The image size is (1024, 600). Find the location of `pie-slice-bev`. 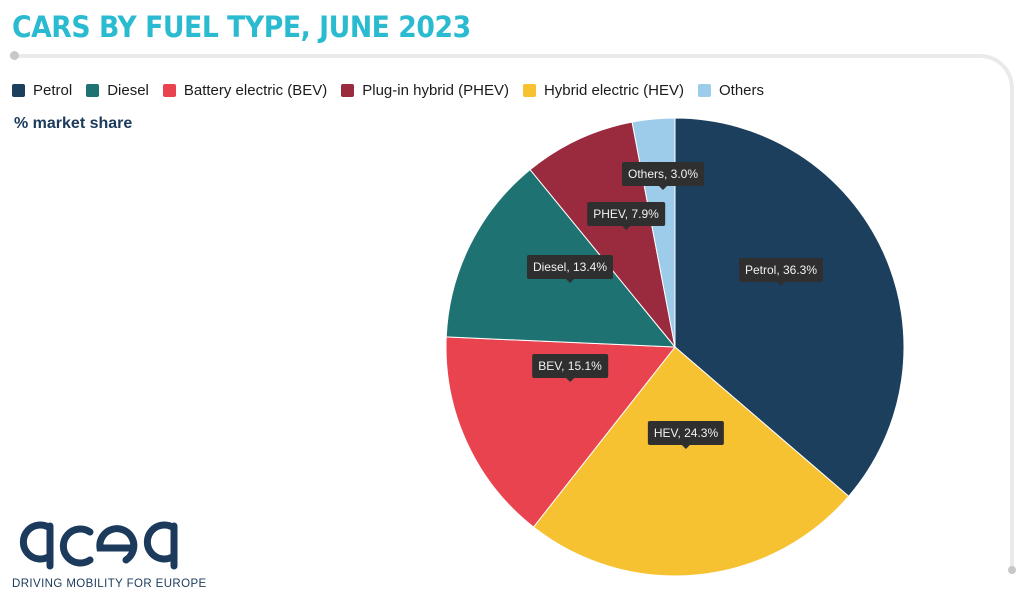

pie-slice-bev is located at coordinates (560, 432).